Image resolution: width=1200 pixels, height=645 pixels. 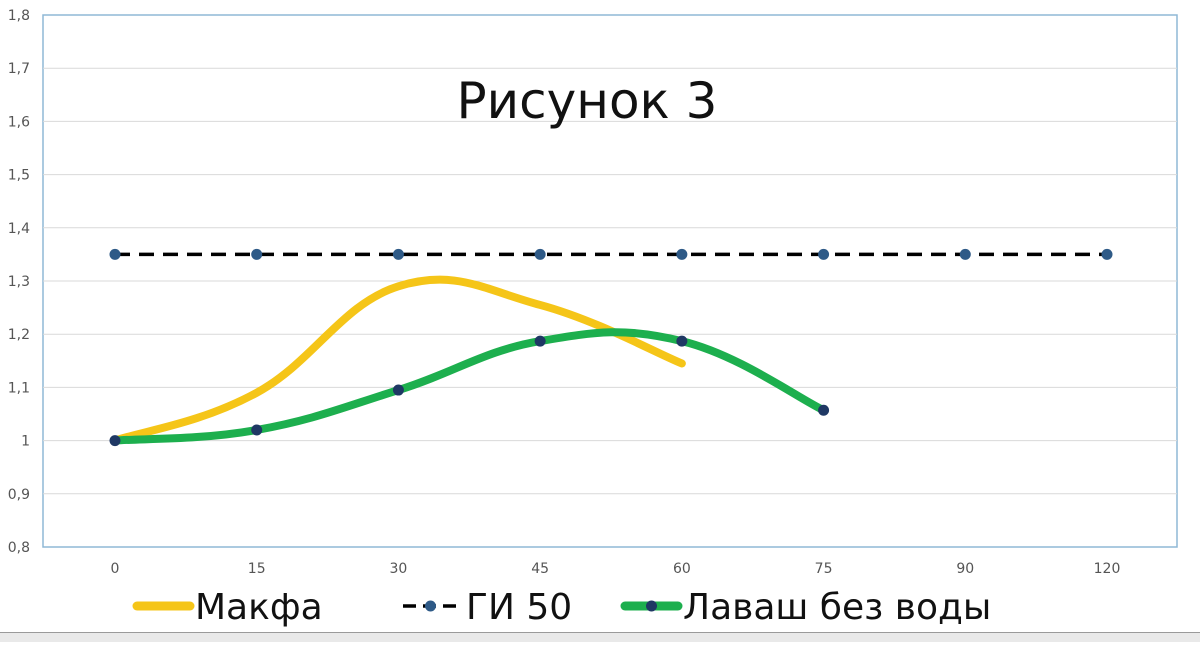 What do you see at coordinates (540, 569) in the screenshot?
I see `x-tick-label: 45` at bounding box center [540, 569].